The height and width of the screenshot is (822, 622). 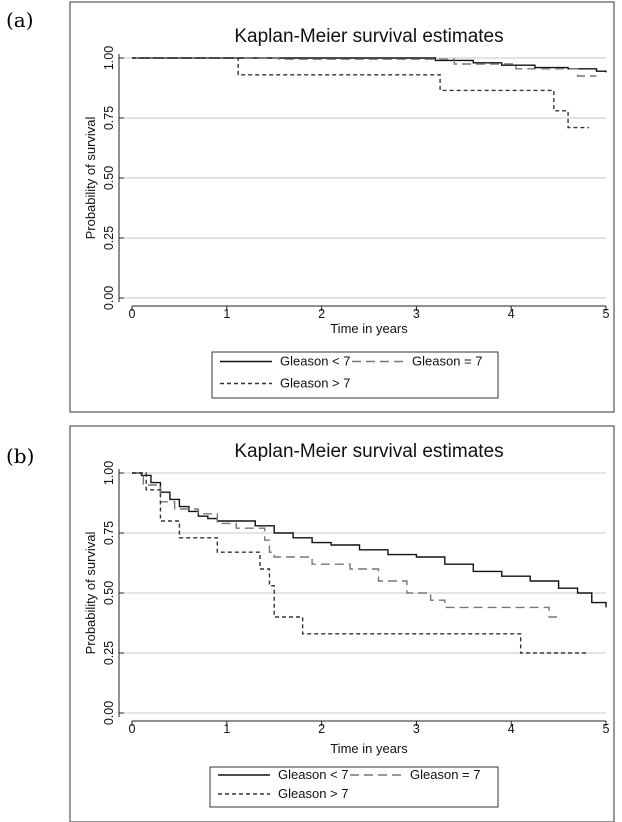 I want to click on panel-a-label: (a), so click(x=20, y=20).